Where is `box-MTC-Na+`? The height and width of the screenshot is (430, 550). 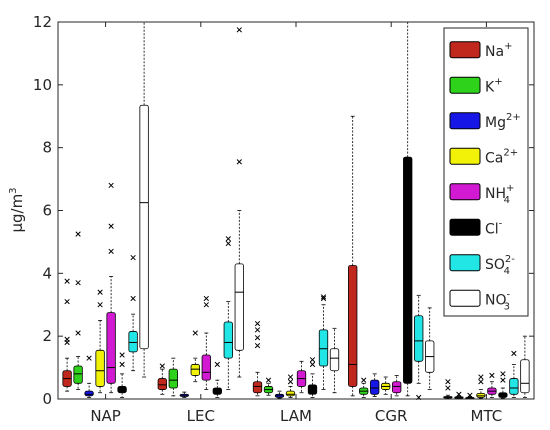
box-MTC-Na+ is located at coordinates (448, 389).